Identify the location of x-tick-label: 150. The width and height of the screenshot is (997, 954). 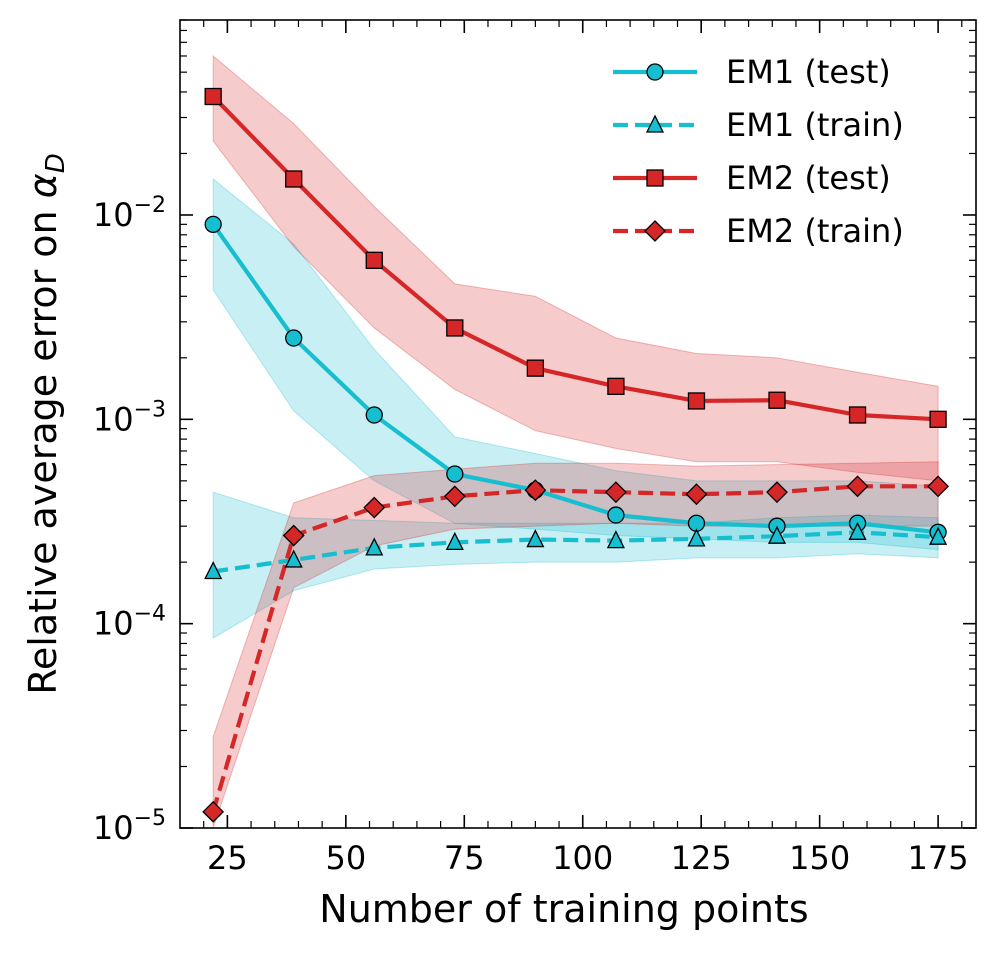
(819, 858).